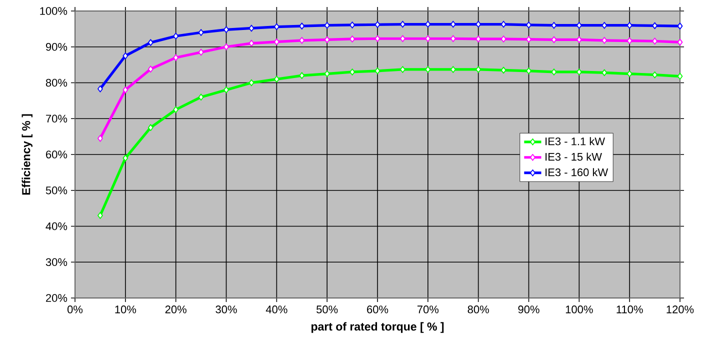 The image size is (702, 358). I want to click on y-tick-label: 40%, so click(57, 226).